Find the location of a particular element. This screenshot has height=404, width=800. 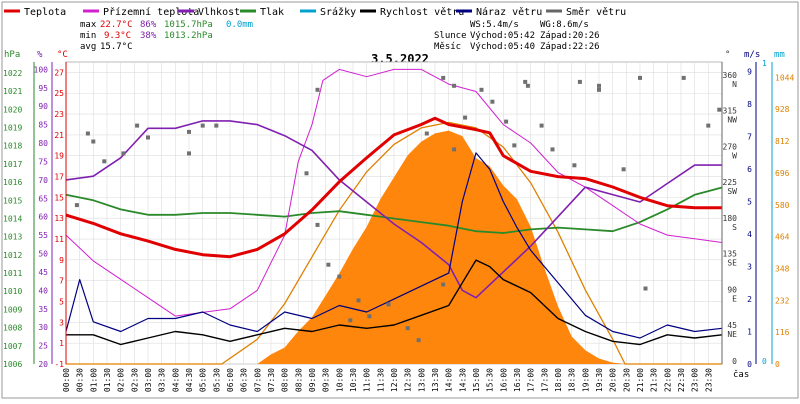

x-tick-label: 06:30 is located at coordinates (244, 380).